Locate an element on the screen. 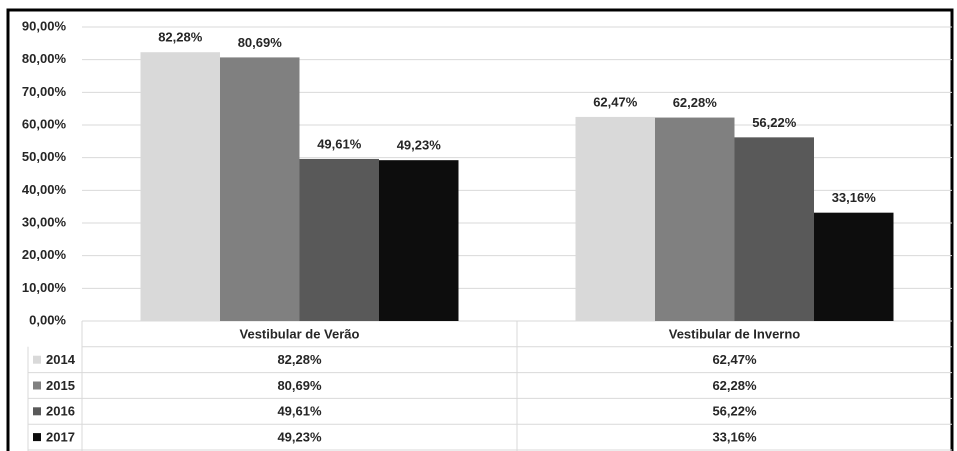 The height and width of the screenshot is (451, 957). data-label: 82,28% is located at coordinates (180, 37).